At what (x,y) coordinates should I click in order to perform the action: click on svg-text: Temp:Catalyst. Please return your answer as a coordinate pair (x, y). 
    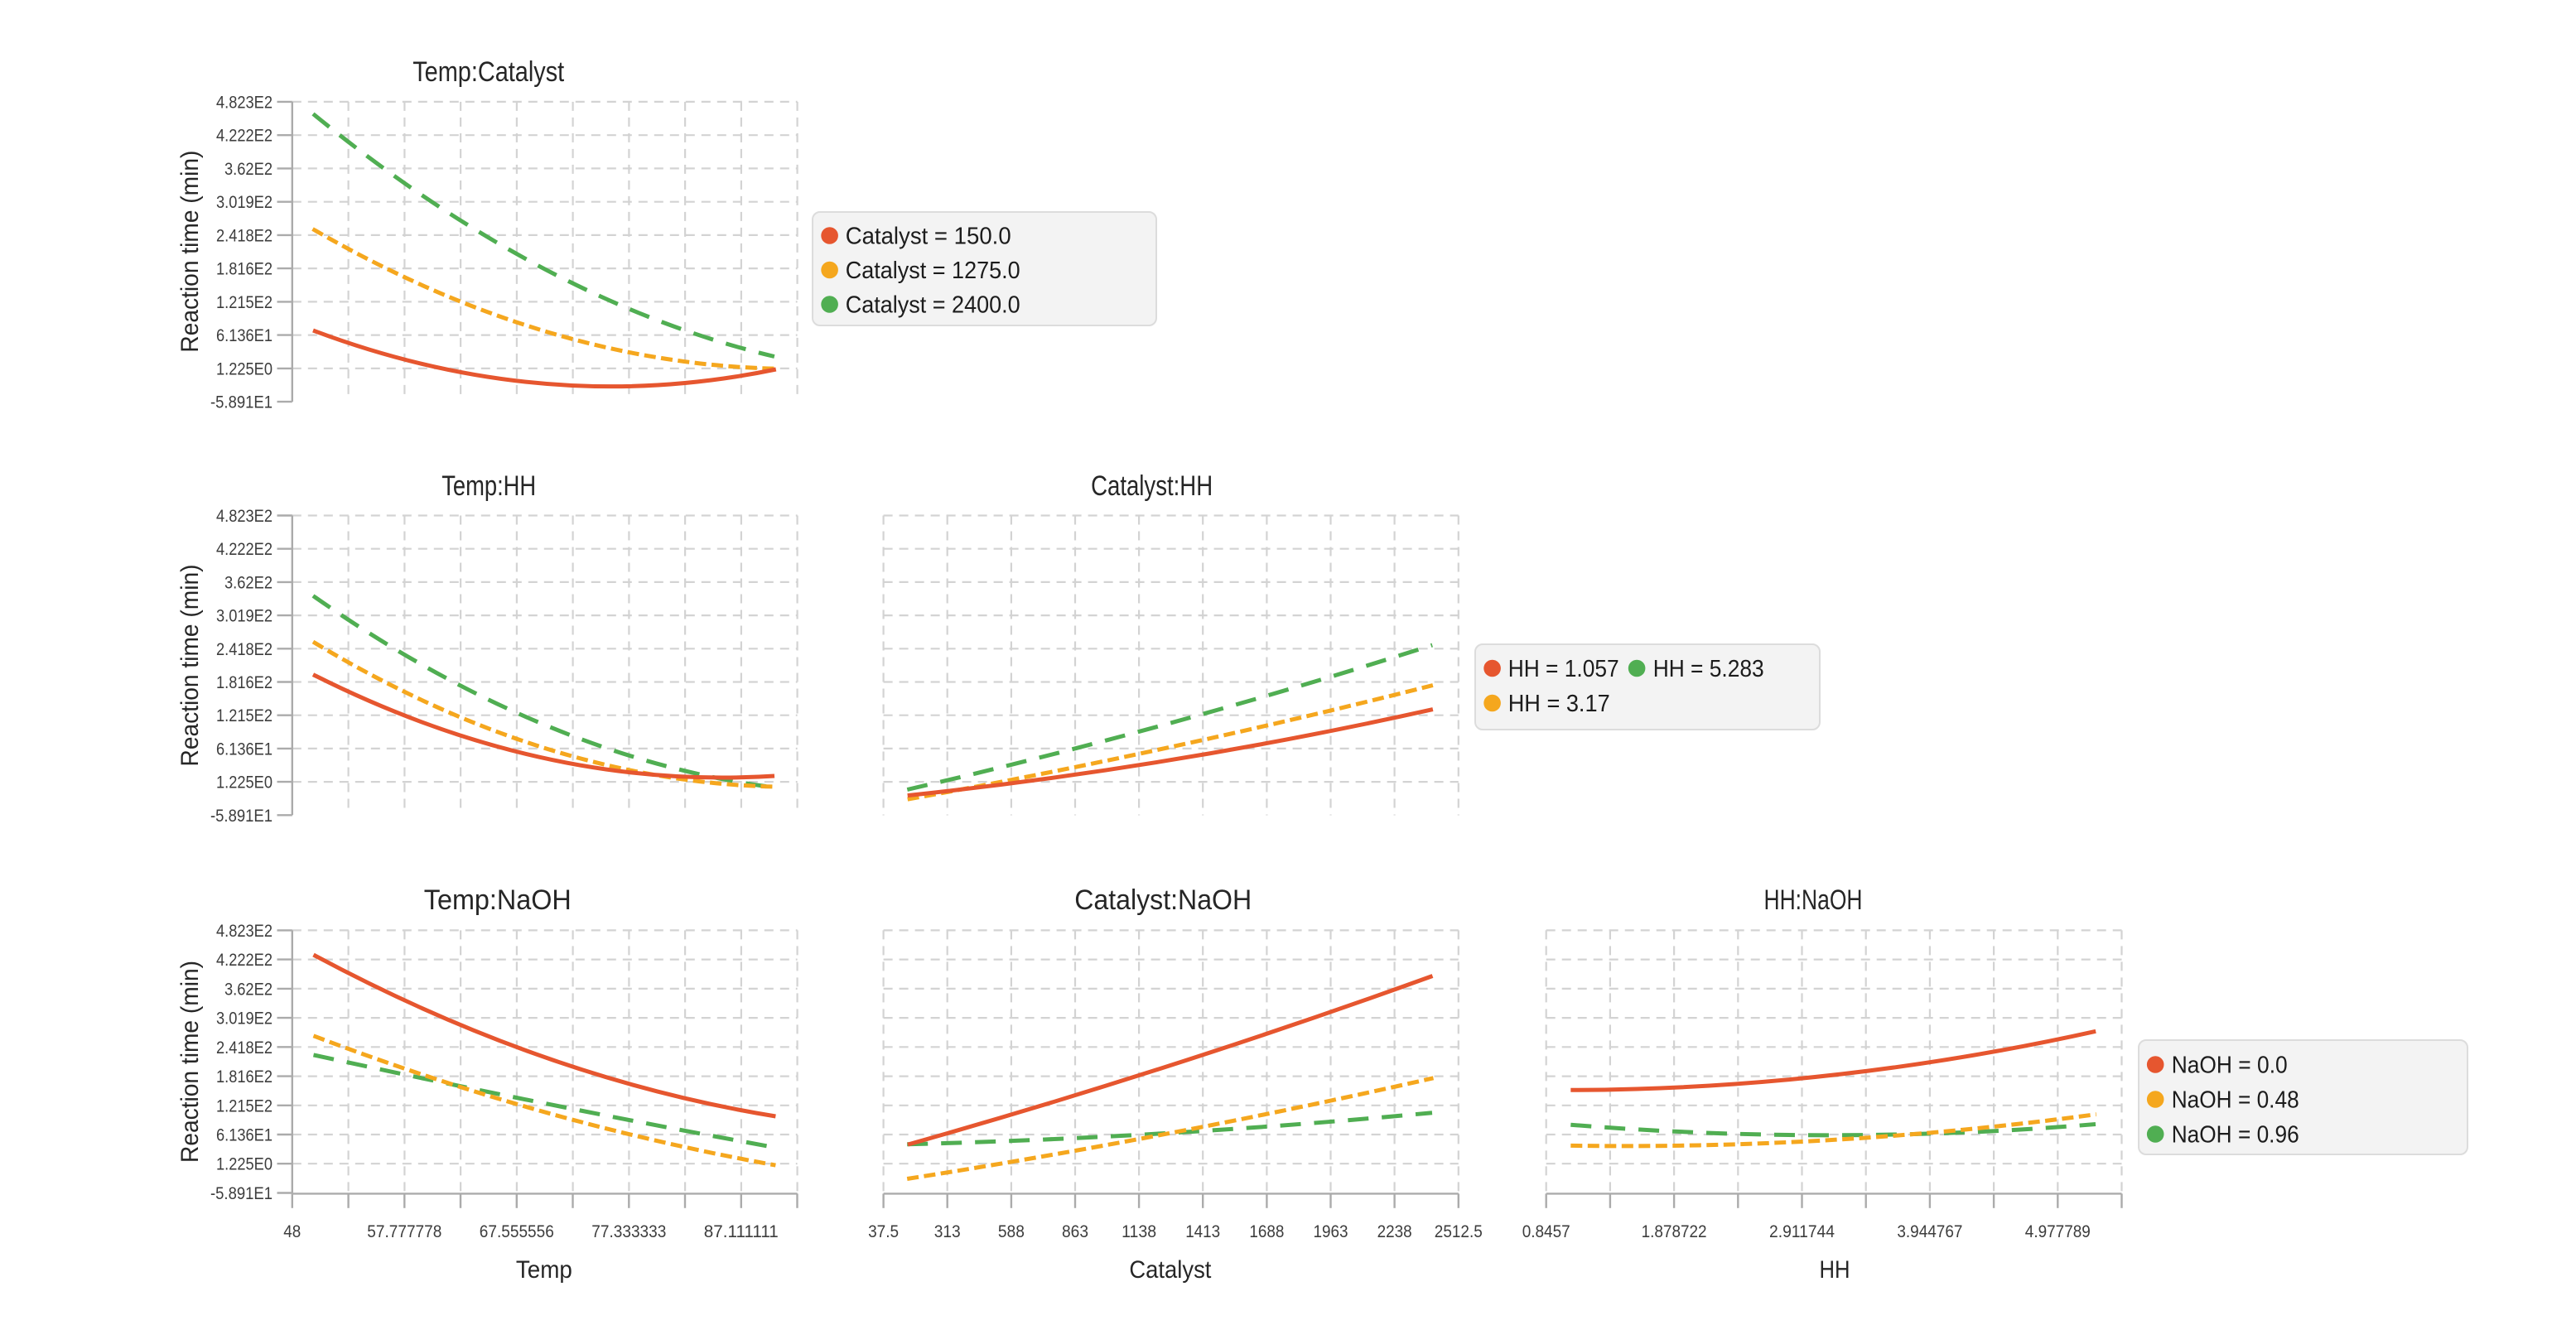
    Looking at the image, I should click on (488, 72).